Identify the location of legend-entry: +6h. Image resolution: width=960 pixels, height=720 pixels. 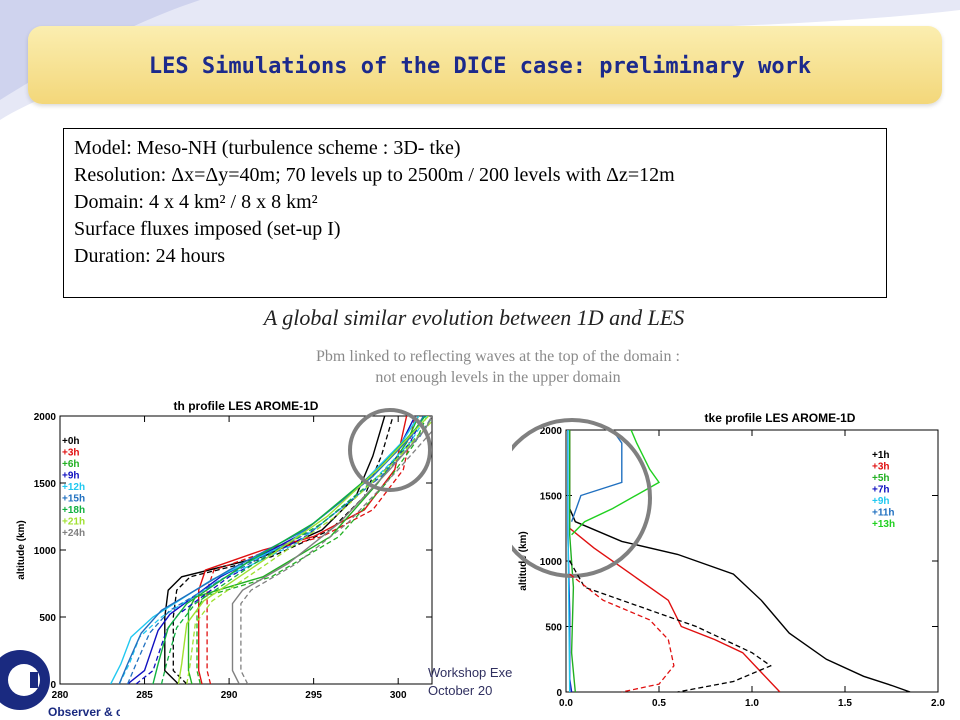
(71, 464).